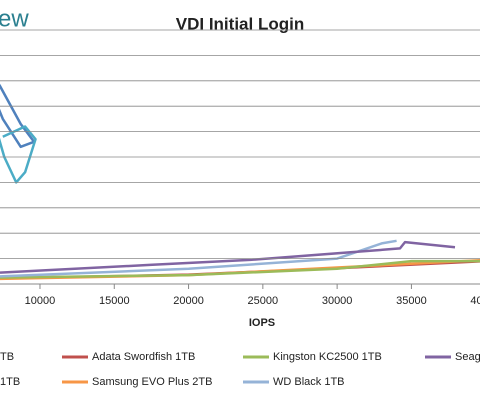 This screenshot has width=480, height=401. I want to click on x-tick-label: 15000, so click(114, 301).